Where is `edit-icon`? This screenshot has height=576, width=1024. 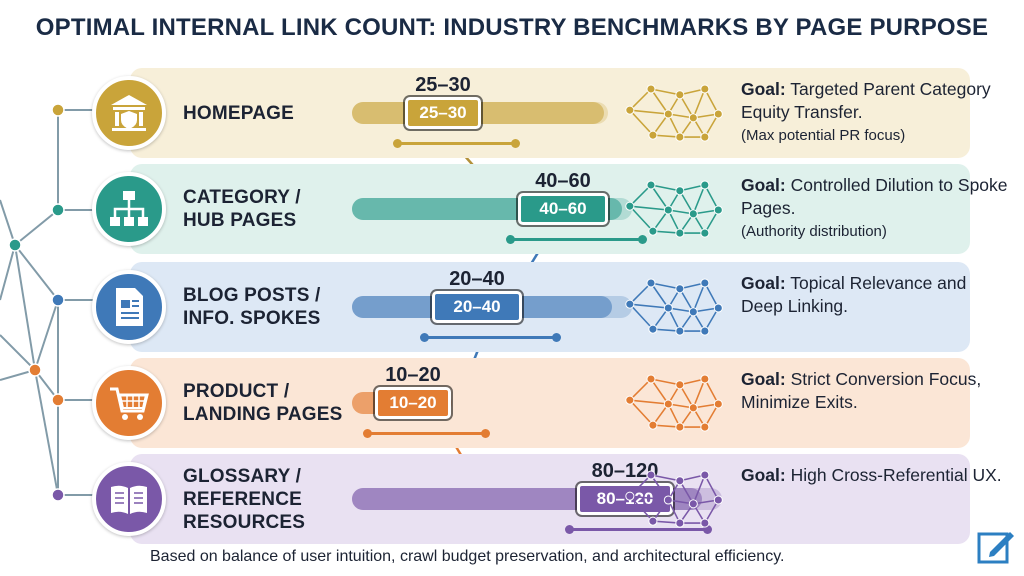
edit-icon is located at coordinates (996, 546).